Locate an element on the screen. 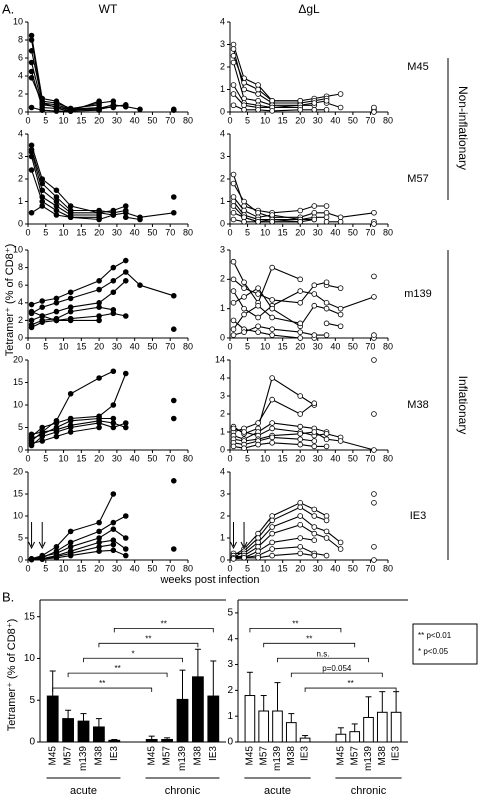 This screenshot has height=800, width=479. y-tick-label: 5 is located at coordinates (20, 427).